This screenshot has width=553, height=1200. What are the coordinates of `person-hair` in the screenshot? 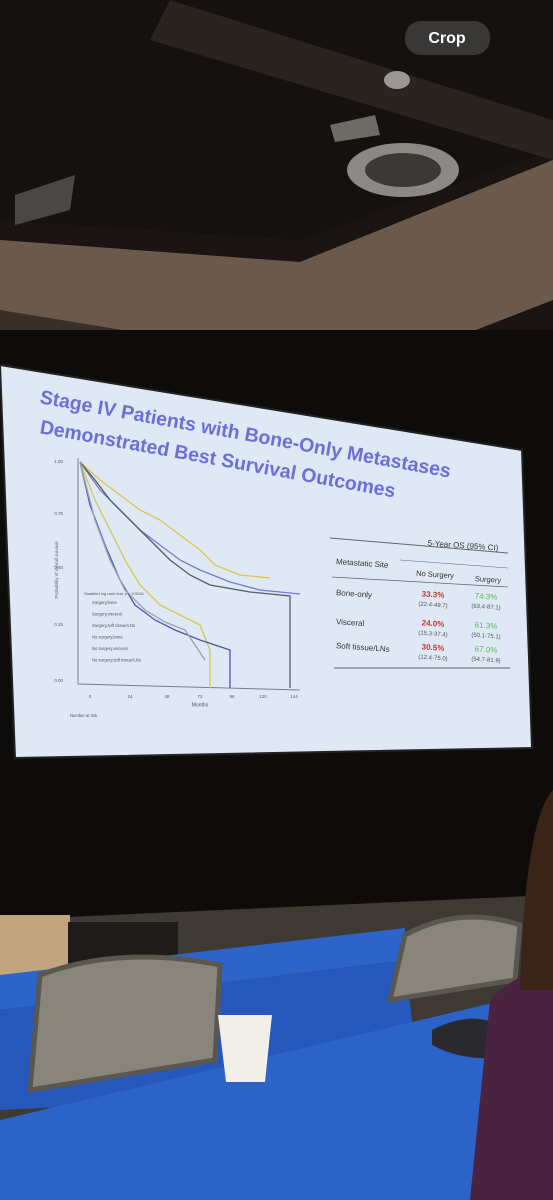 It's located at (536, 890).